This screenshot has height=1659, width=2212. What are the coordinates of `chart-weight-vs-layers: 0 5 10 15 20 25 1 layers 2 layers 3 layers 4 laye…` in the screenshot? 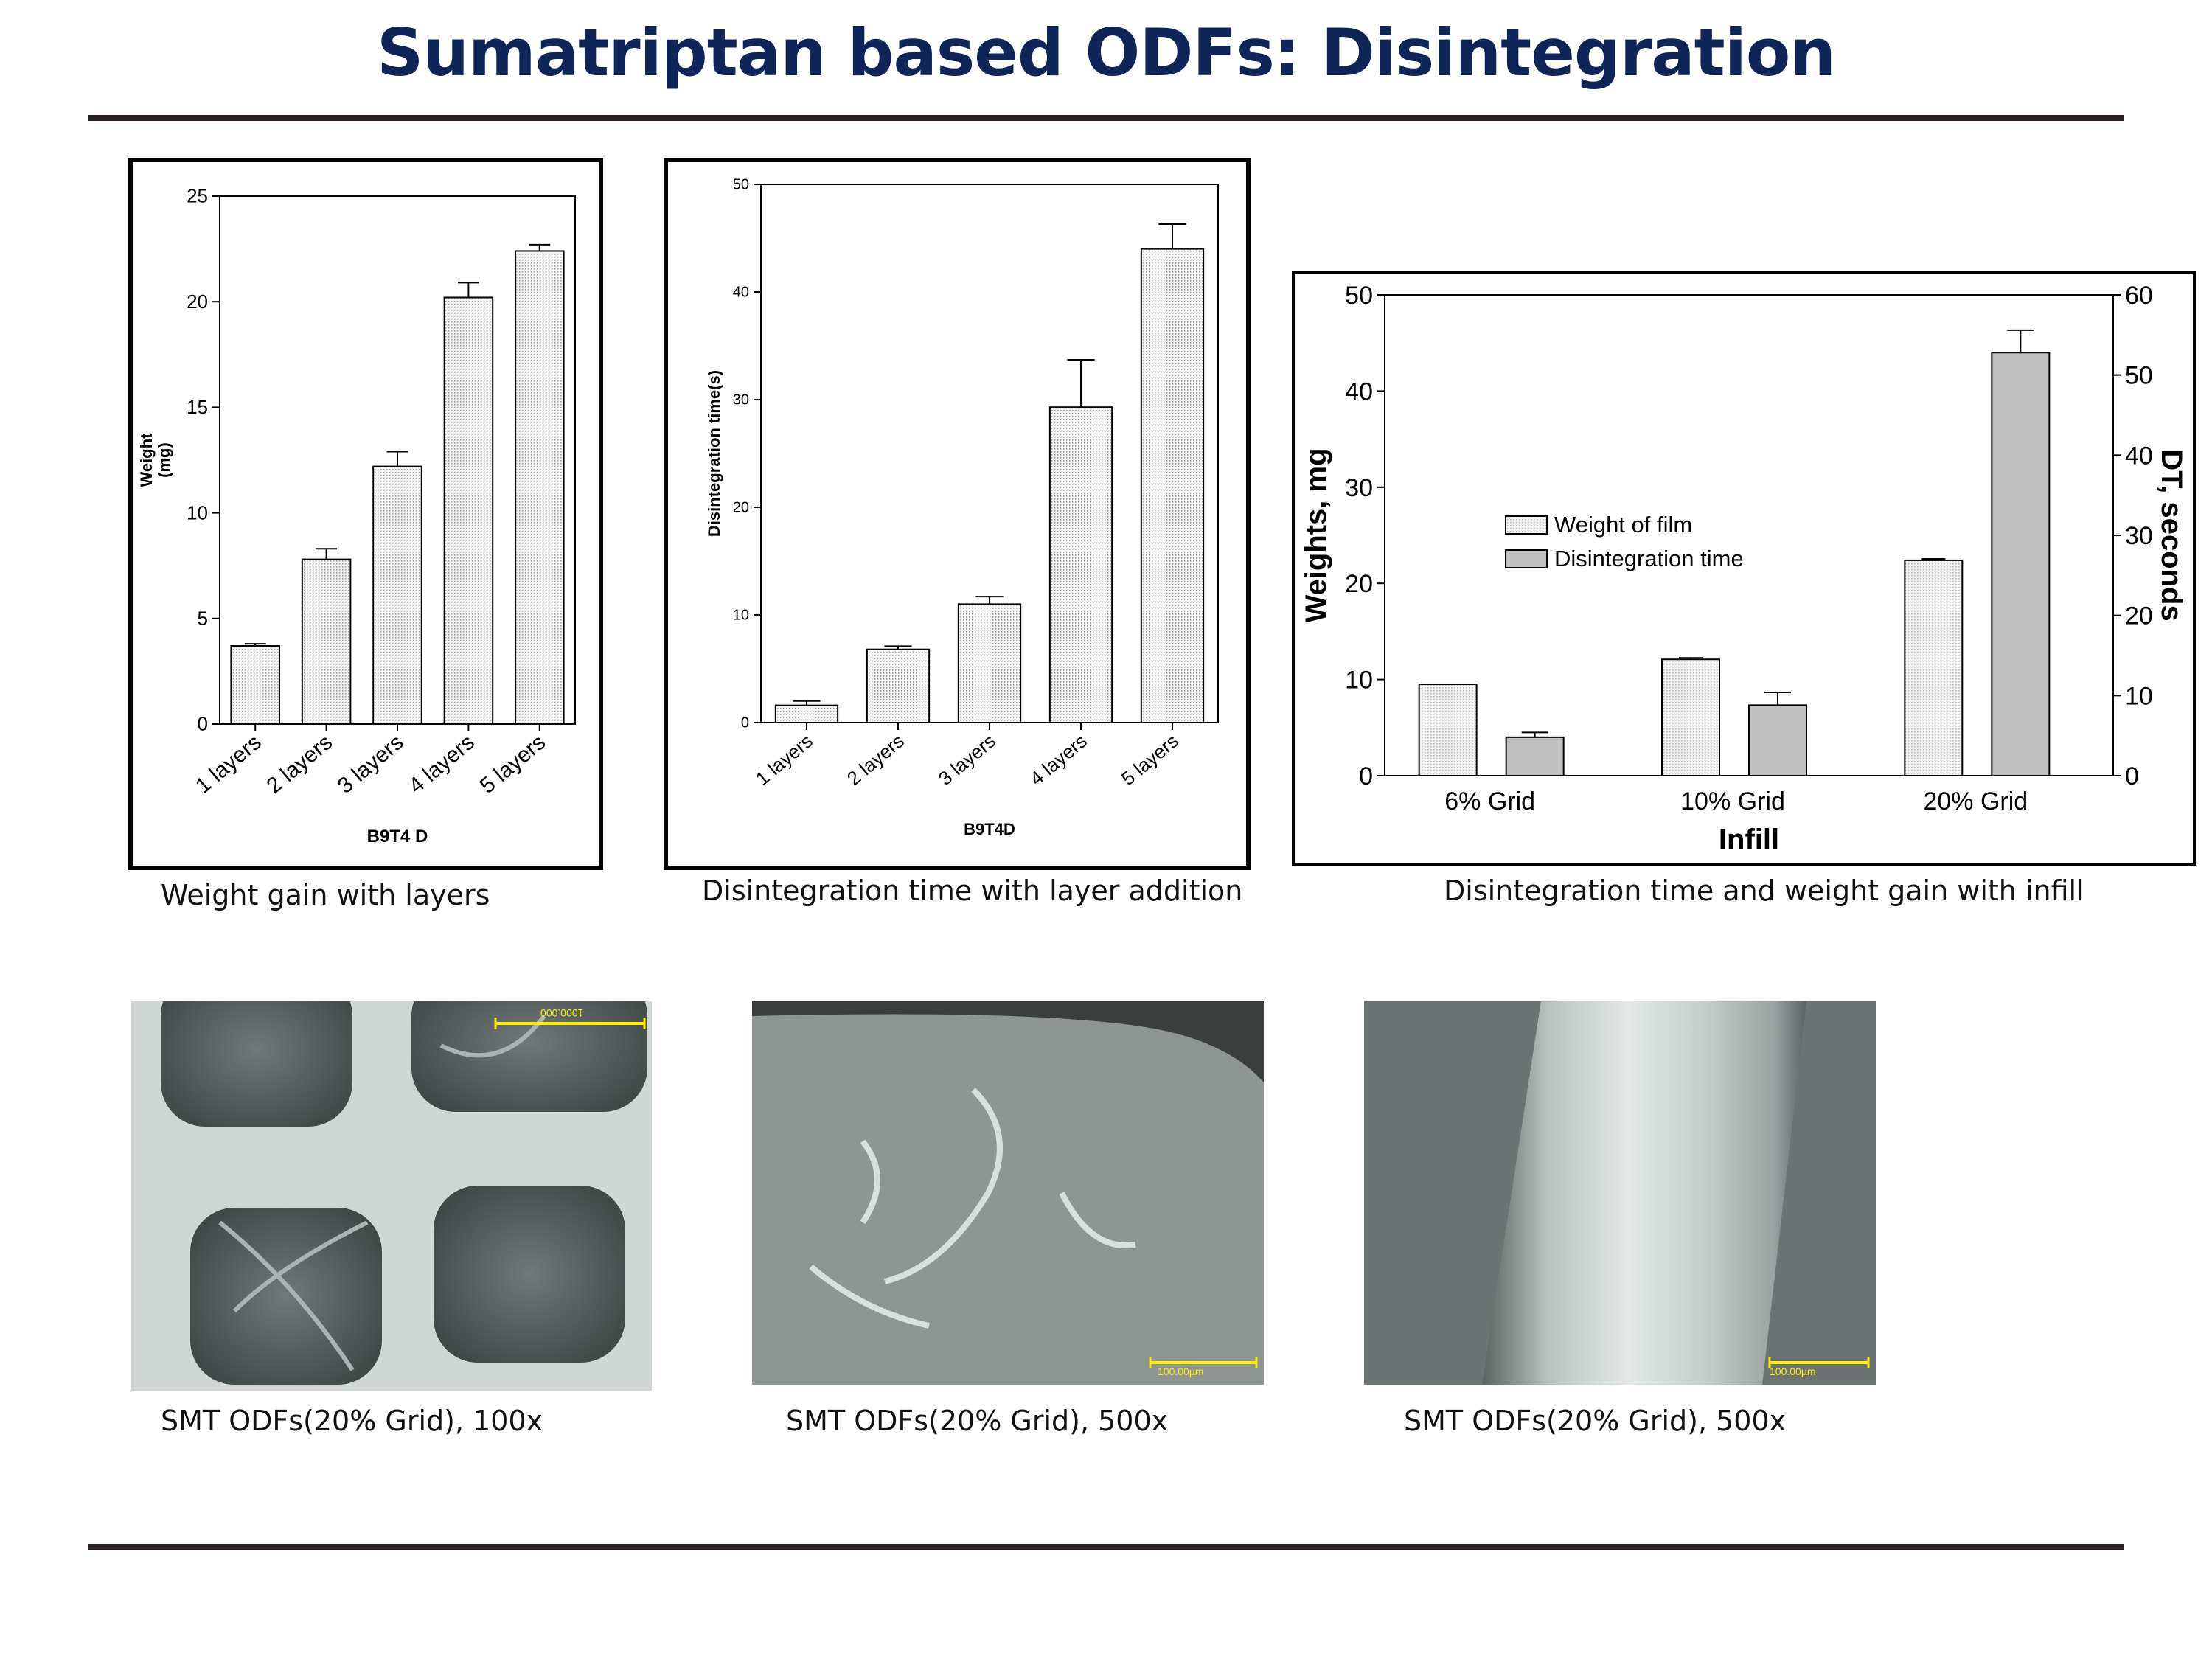 It's located at (365, 514).